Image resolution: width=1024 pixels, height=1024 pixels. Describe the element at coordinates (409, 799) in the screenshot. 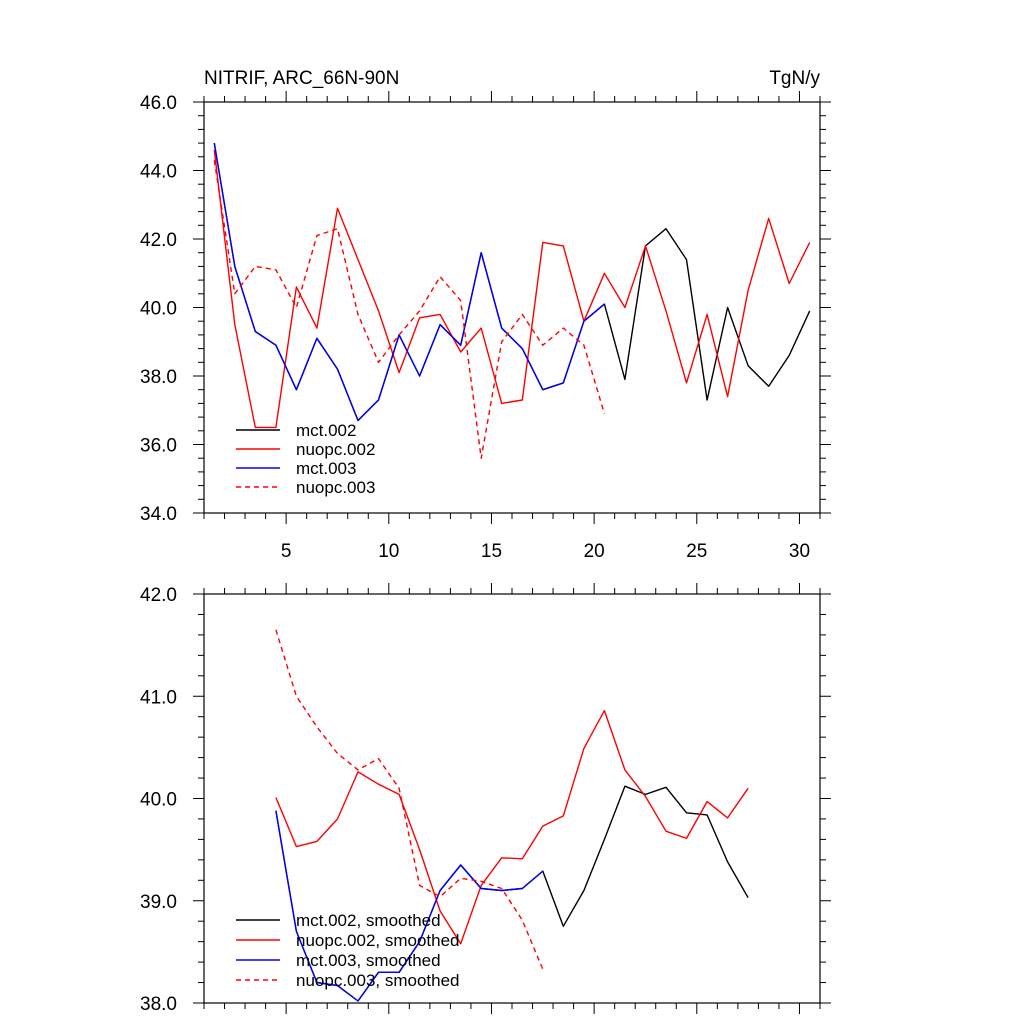

I see `series-line-nuopc-003-smoothed` at that location.